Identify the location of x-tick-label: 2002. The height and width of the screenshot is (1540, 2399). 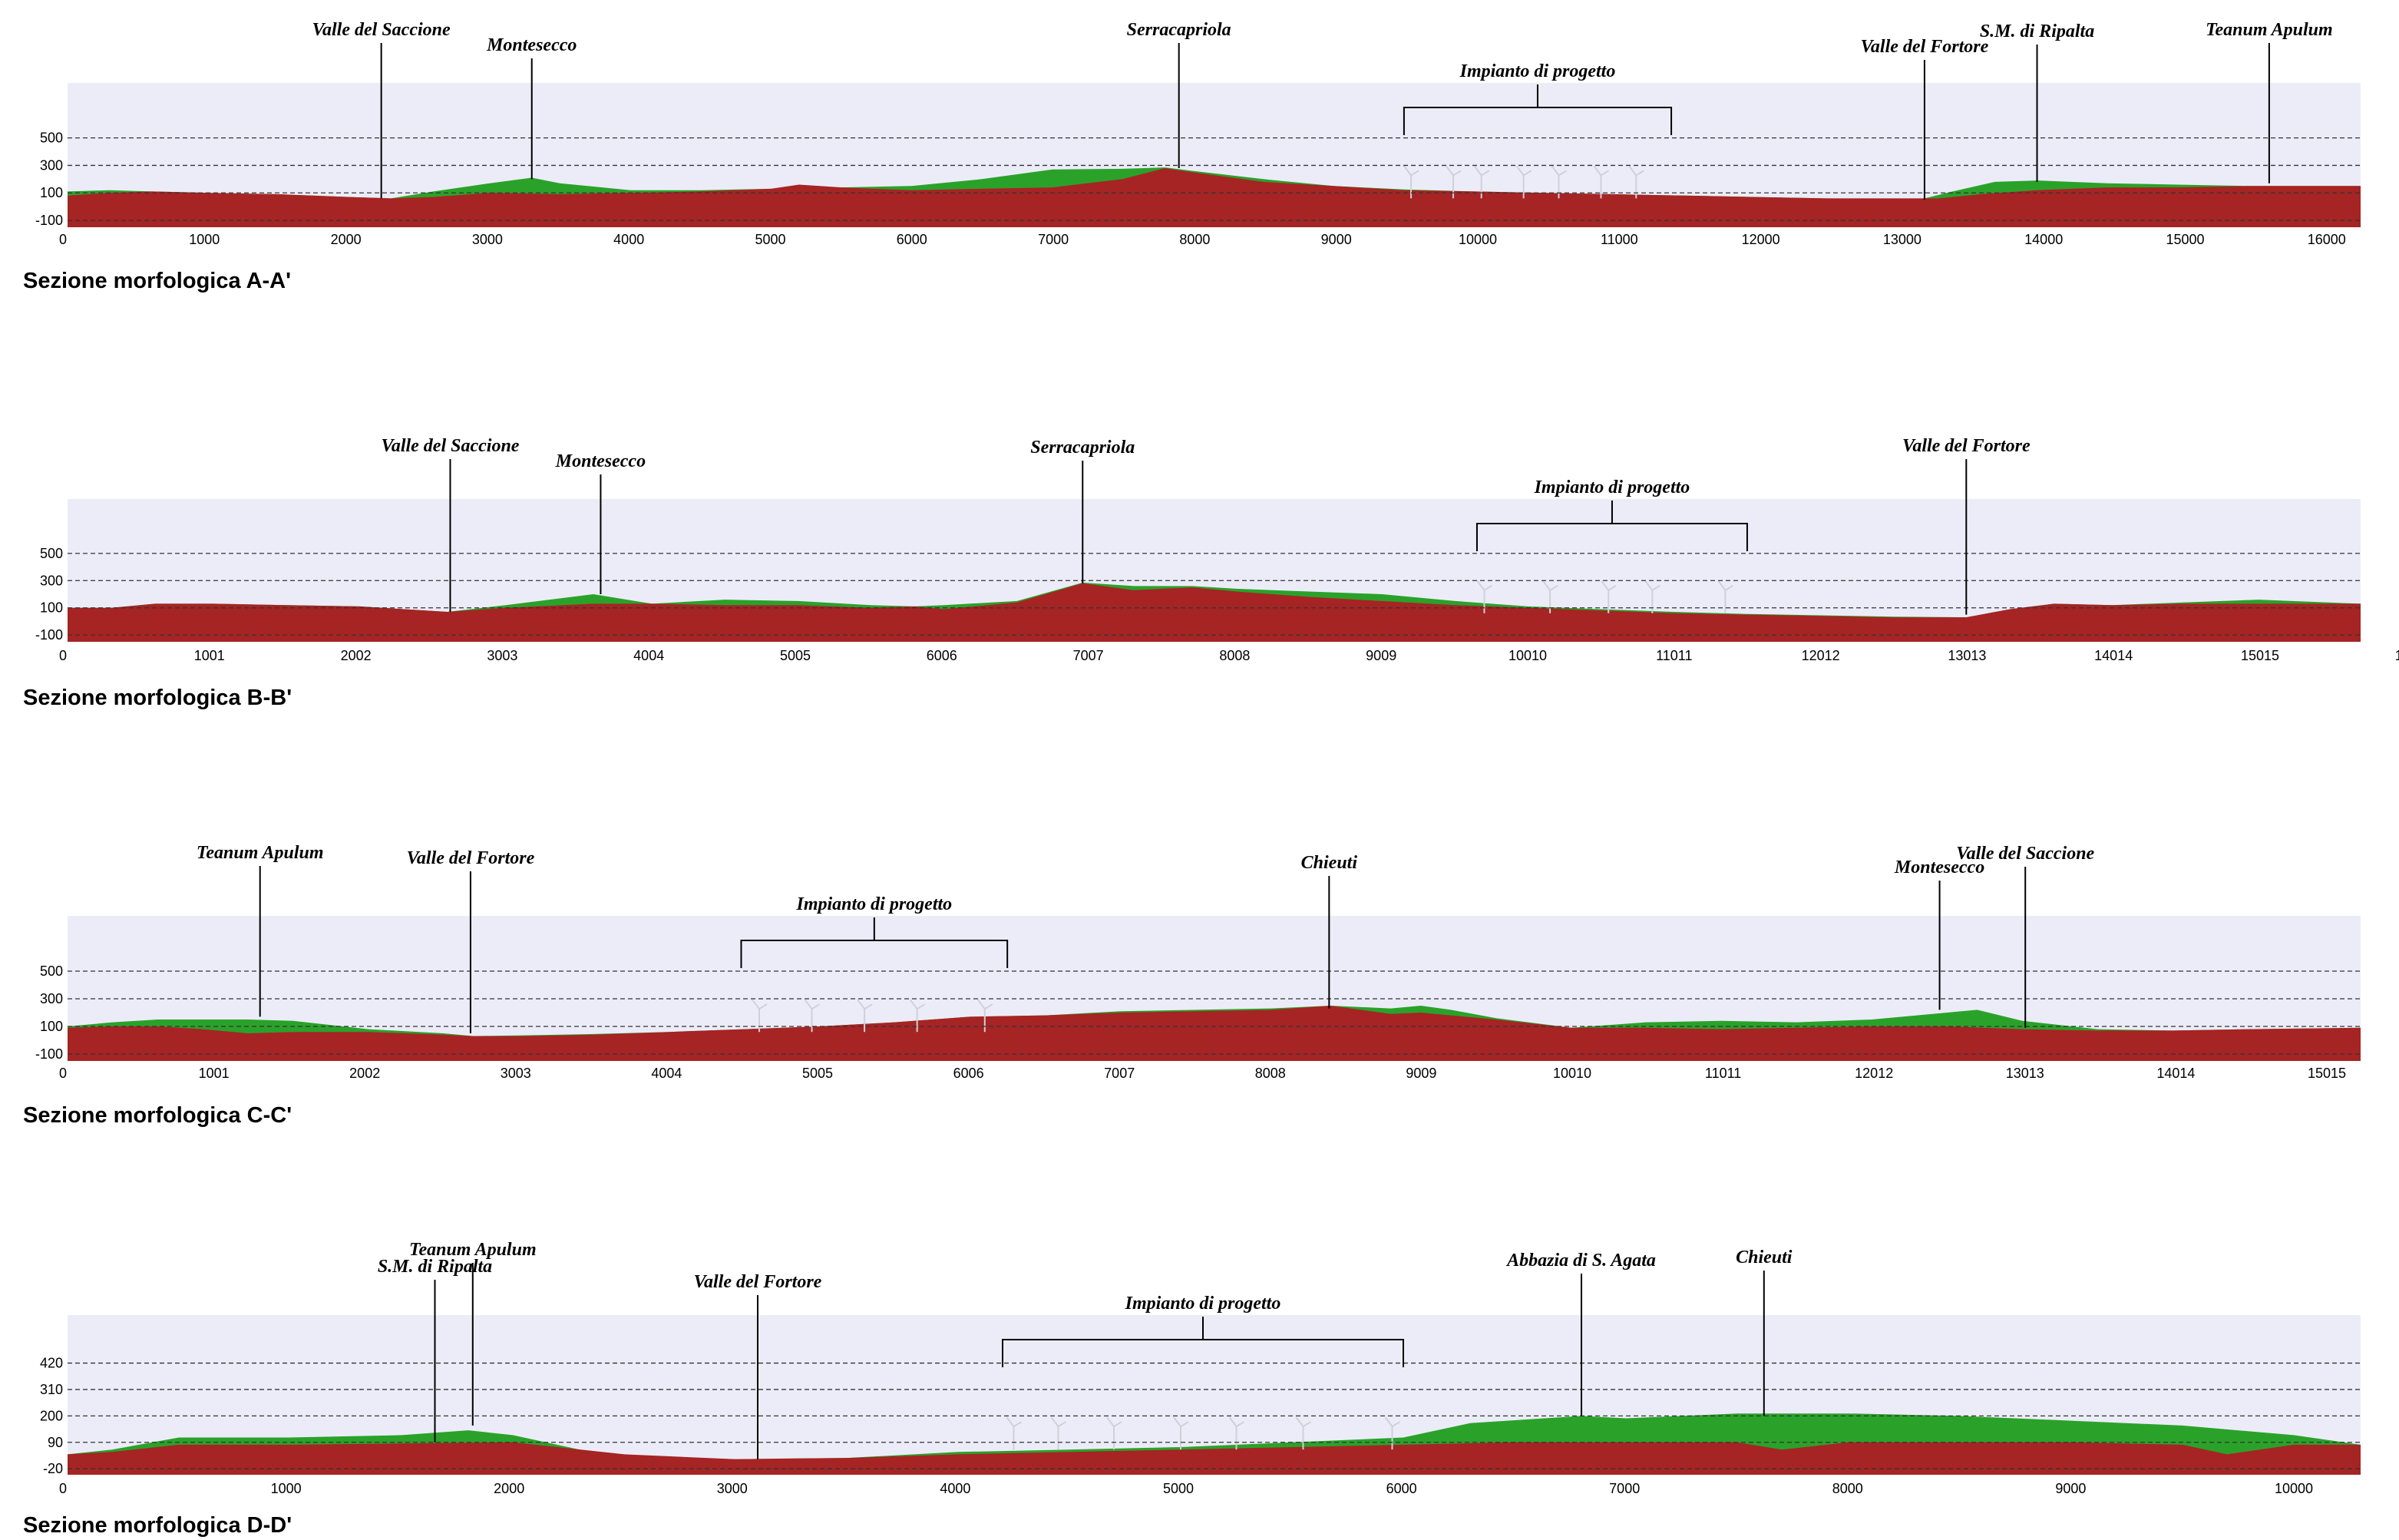
(356, 655).